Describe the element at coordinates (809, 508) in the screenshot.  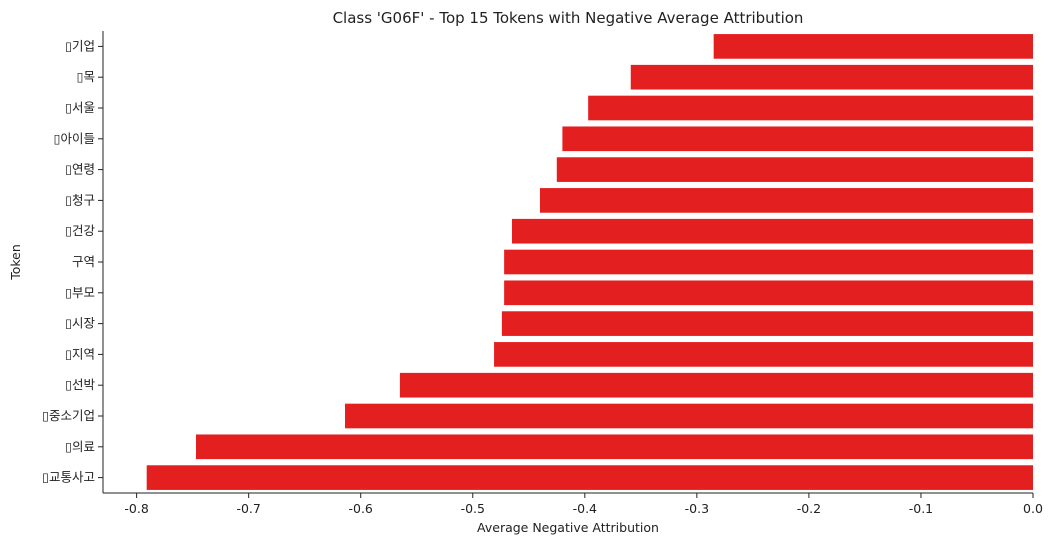
I see `x-tick-label: -0.2` at that location.